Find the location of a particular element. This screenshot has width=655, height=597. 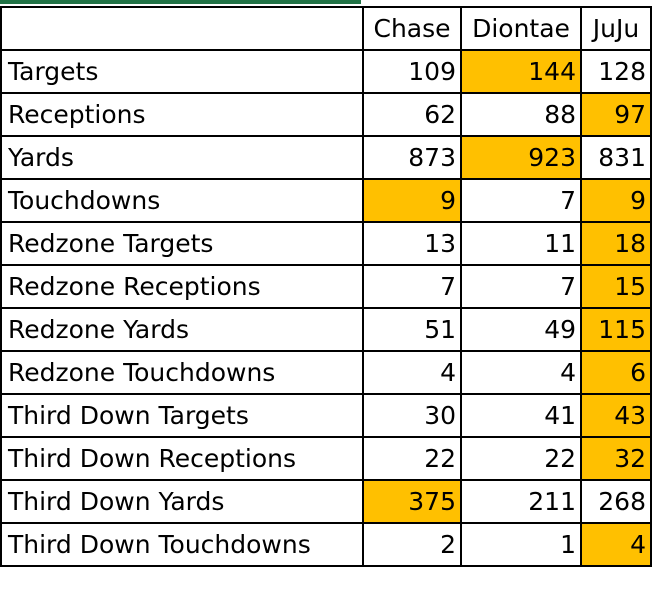

value-cell: 375 is located at coordinates (412, 501).